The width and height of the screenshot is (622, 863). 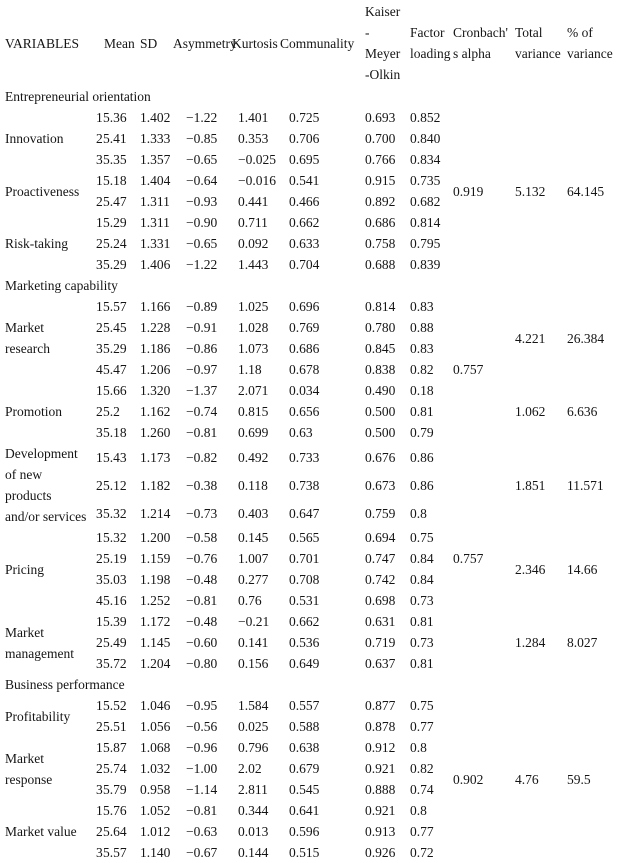 I want to click on cell-factor-loading: 0.82, so click(x=422, y=768).